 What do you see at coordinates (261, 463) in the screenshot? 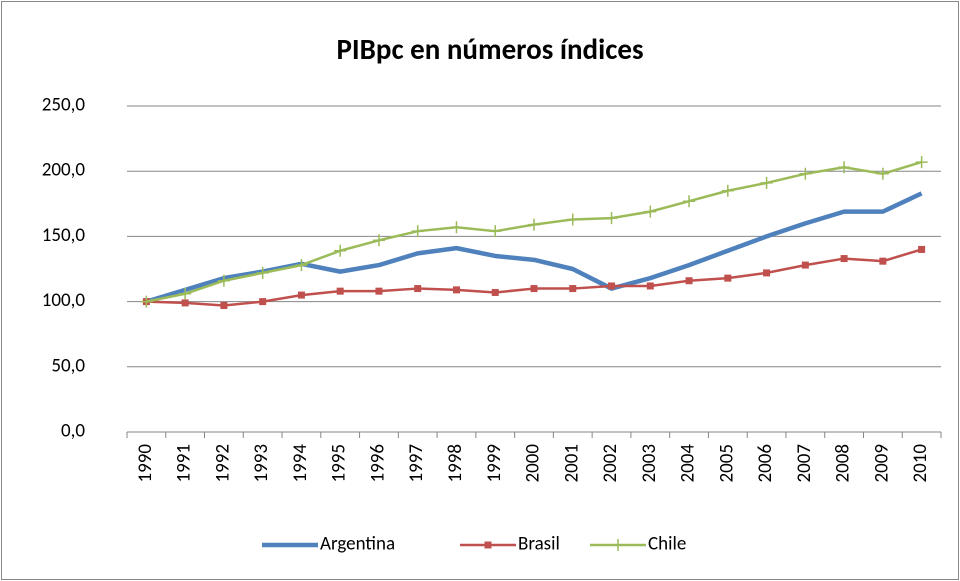
I see `x-tick-label: 1993` at bounding box center [261, 463].